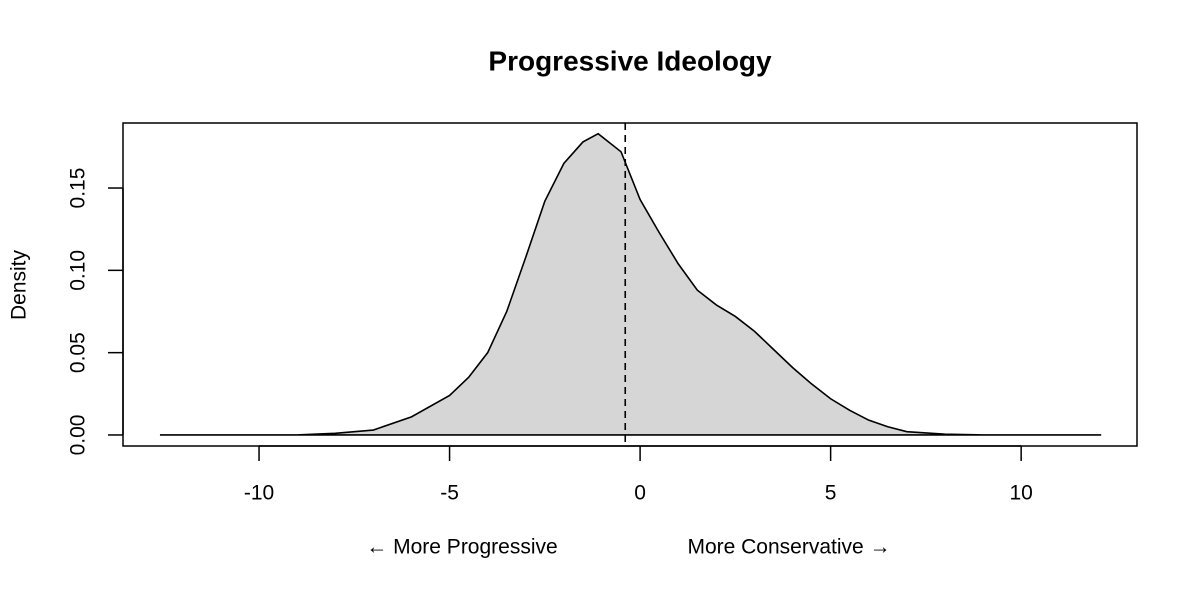 Image resolution: width=1200 pixels, height=600 pixels. What do you see at coordinates (259, 493) in the screenshot?
I see `x-tick-label: -10` at bounding box center [259, 493].